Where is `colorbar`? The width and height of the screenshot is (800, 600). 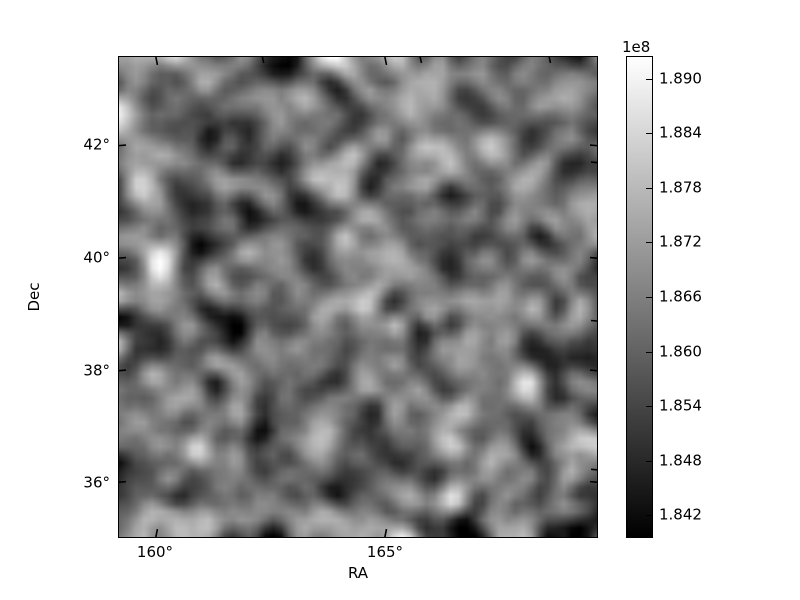
colorbar is located at coordinates (639, 297).